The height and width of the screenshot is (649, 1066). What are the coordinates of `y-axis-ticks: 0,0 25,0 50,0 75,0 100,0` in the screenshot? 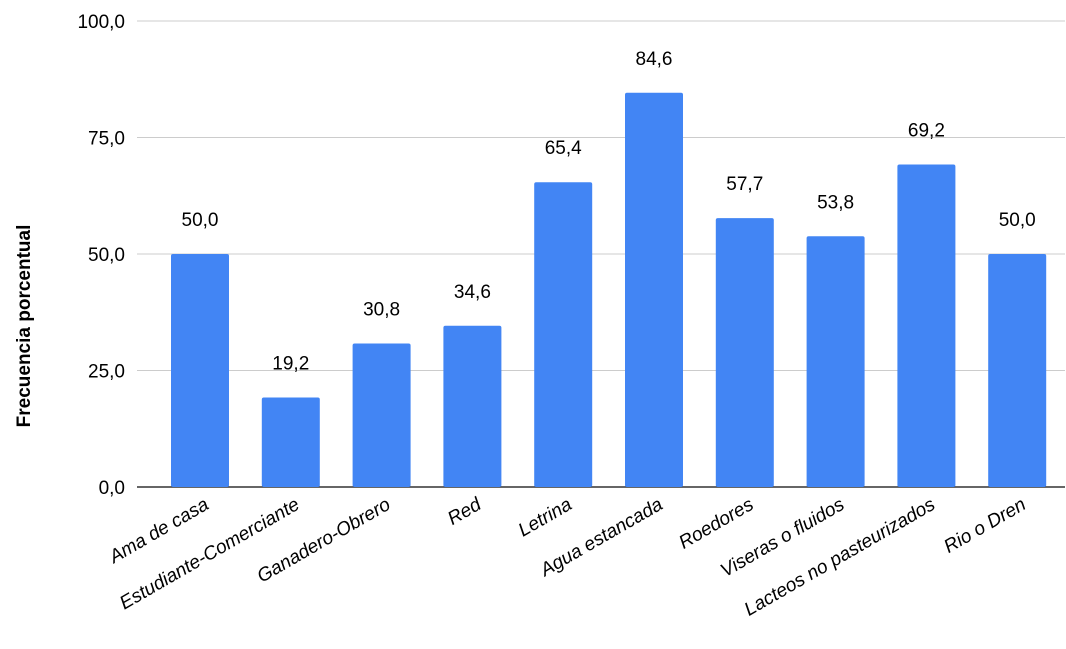 It's located at (101, 255).